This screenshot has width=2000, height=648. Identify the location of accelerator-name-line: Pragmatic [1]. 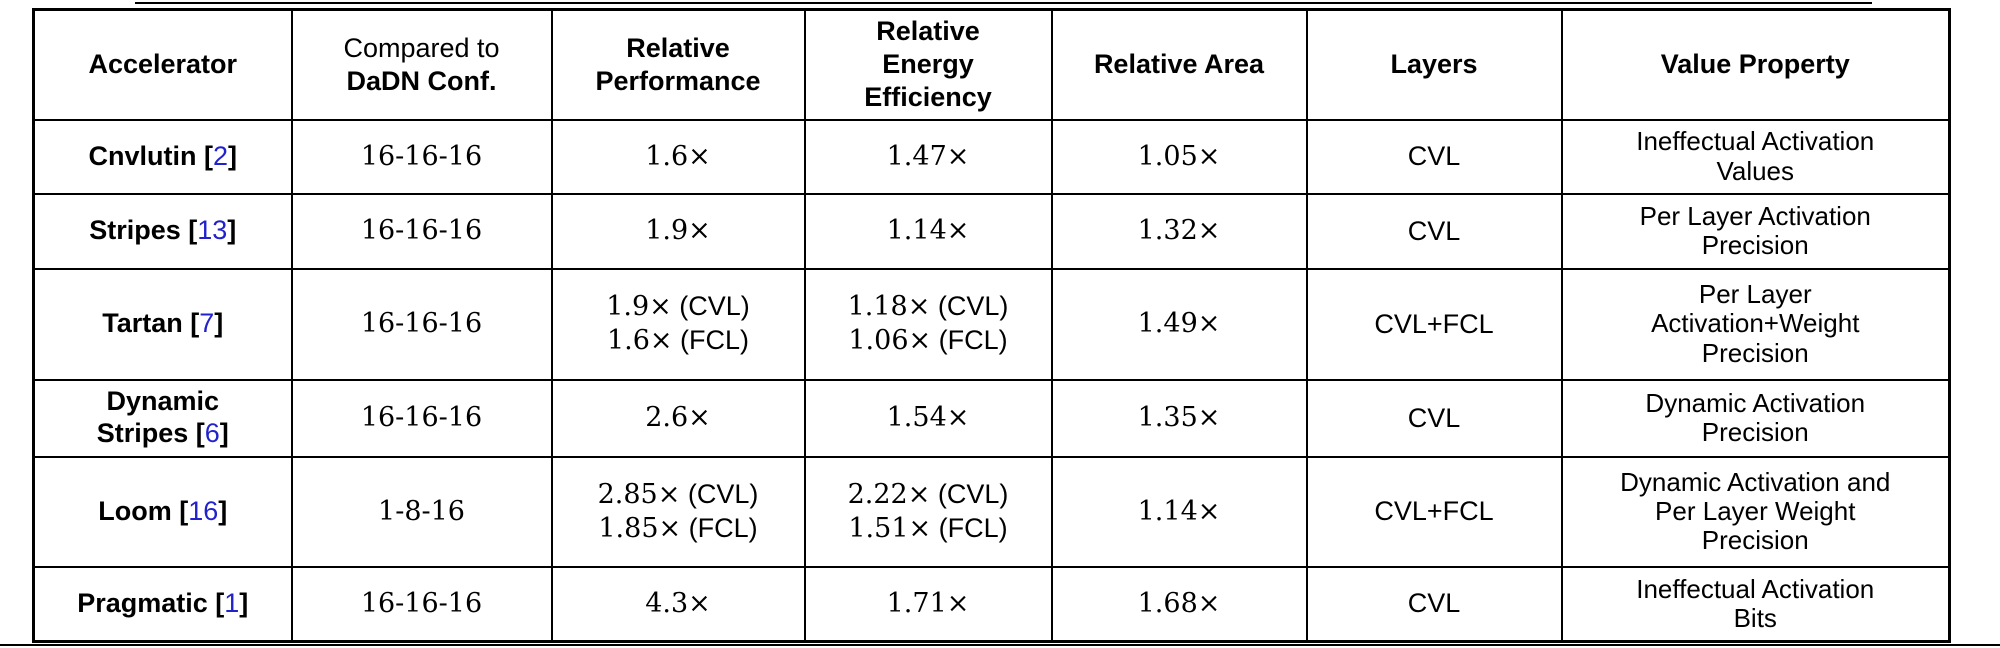
(163, 604).